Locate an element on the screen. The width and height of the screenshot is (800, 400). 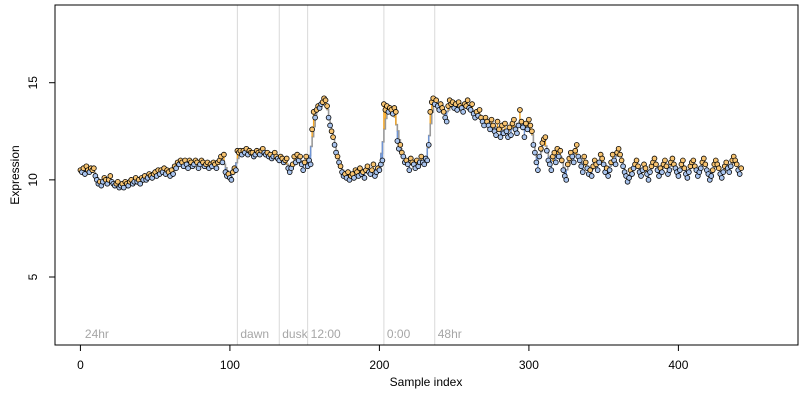
x-tick-label: 100 is located at coordinates (230, 365).